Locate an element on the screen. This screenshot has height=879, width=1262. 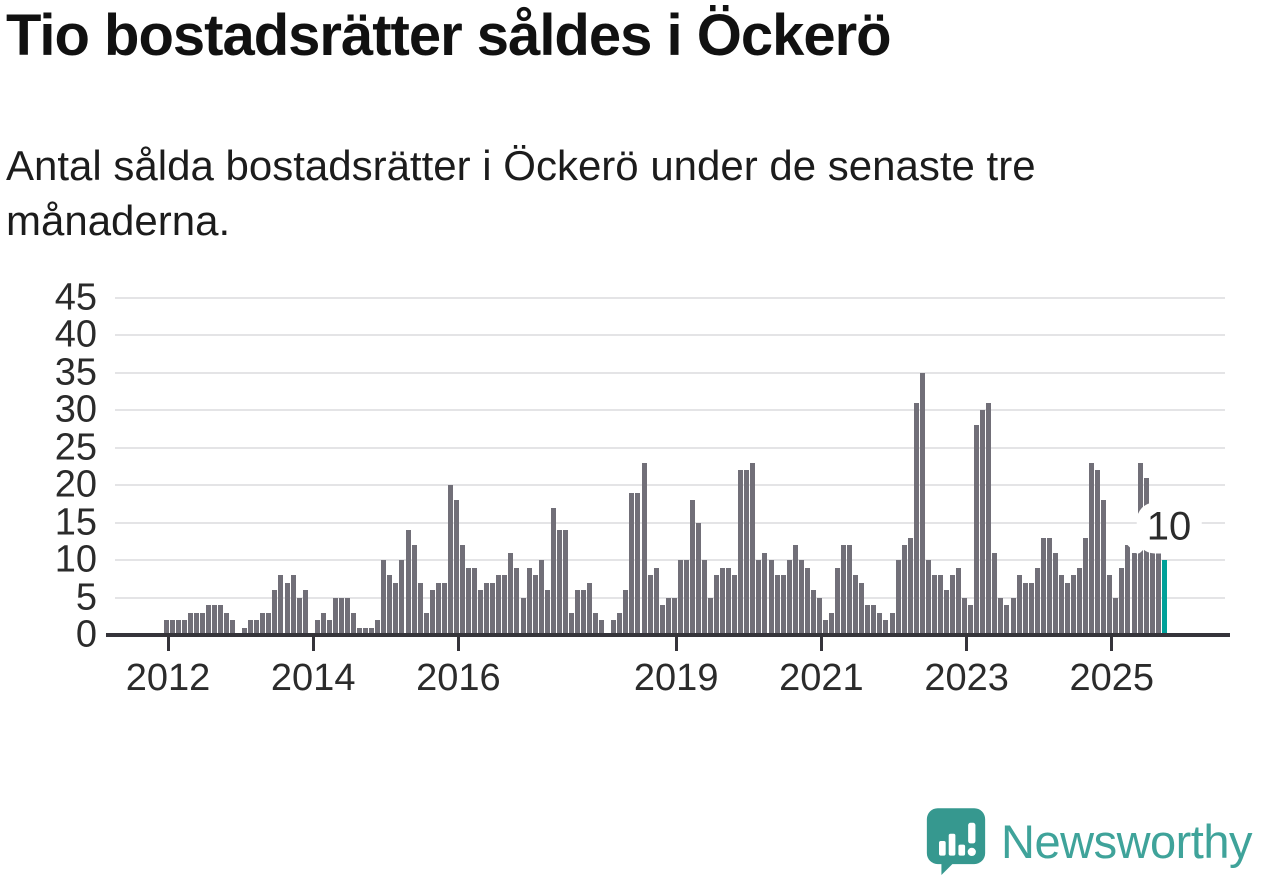
x-axis-tick-label-2025: 2025 is located at coordinates (1112, 678).